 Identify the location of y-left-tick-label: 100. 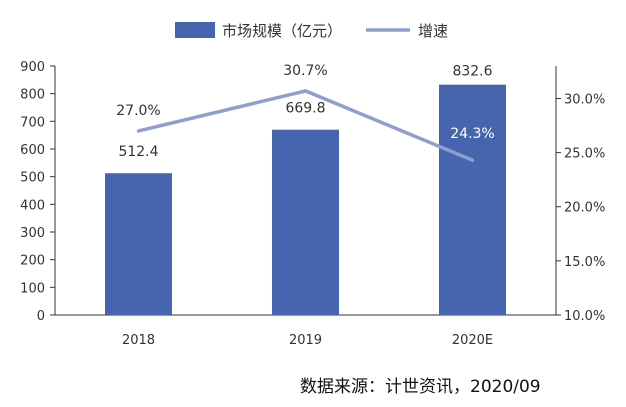
(32, 288).